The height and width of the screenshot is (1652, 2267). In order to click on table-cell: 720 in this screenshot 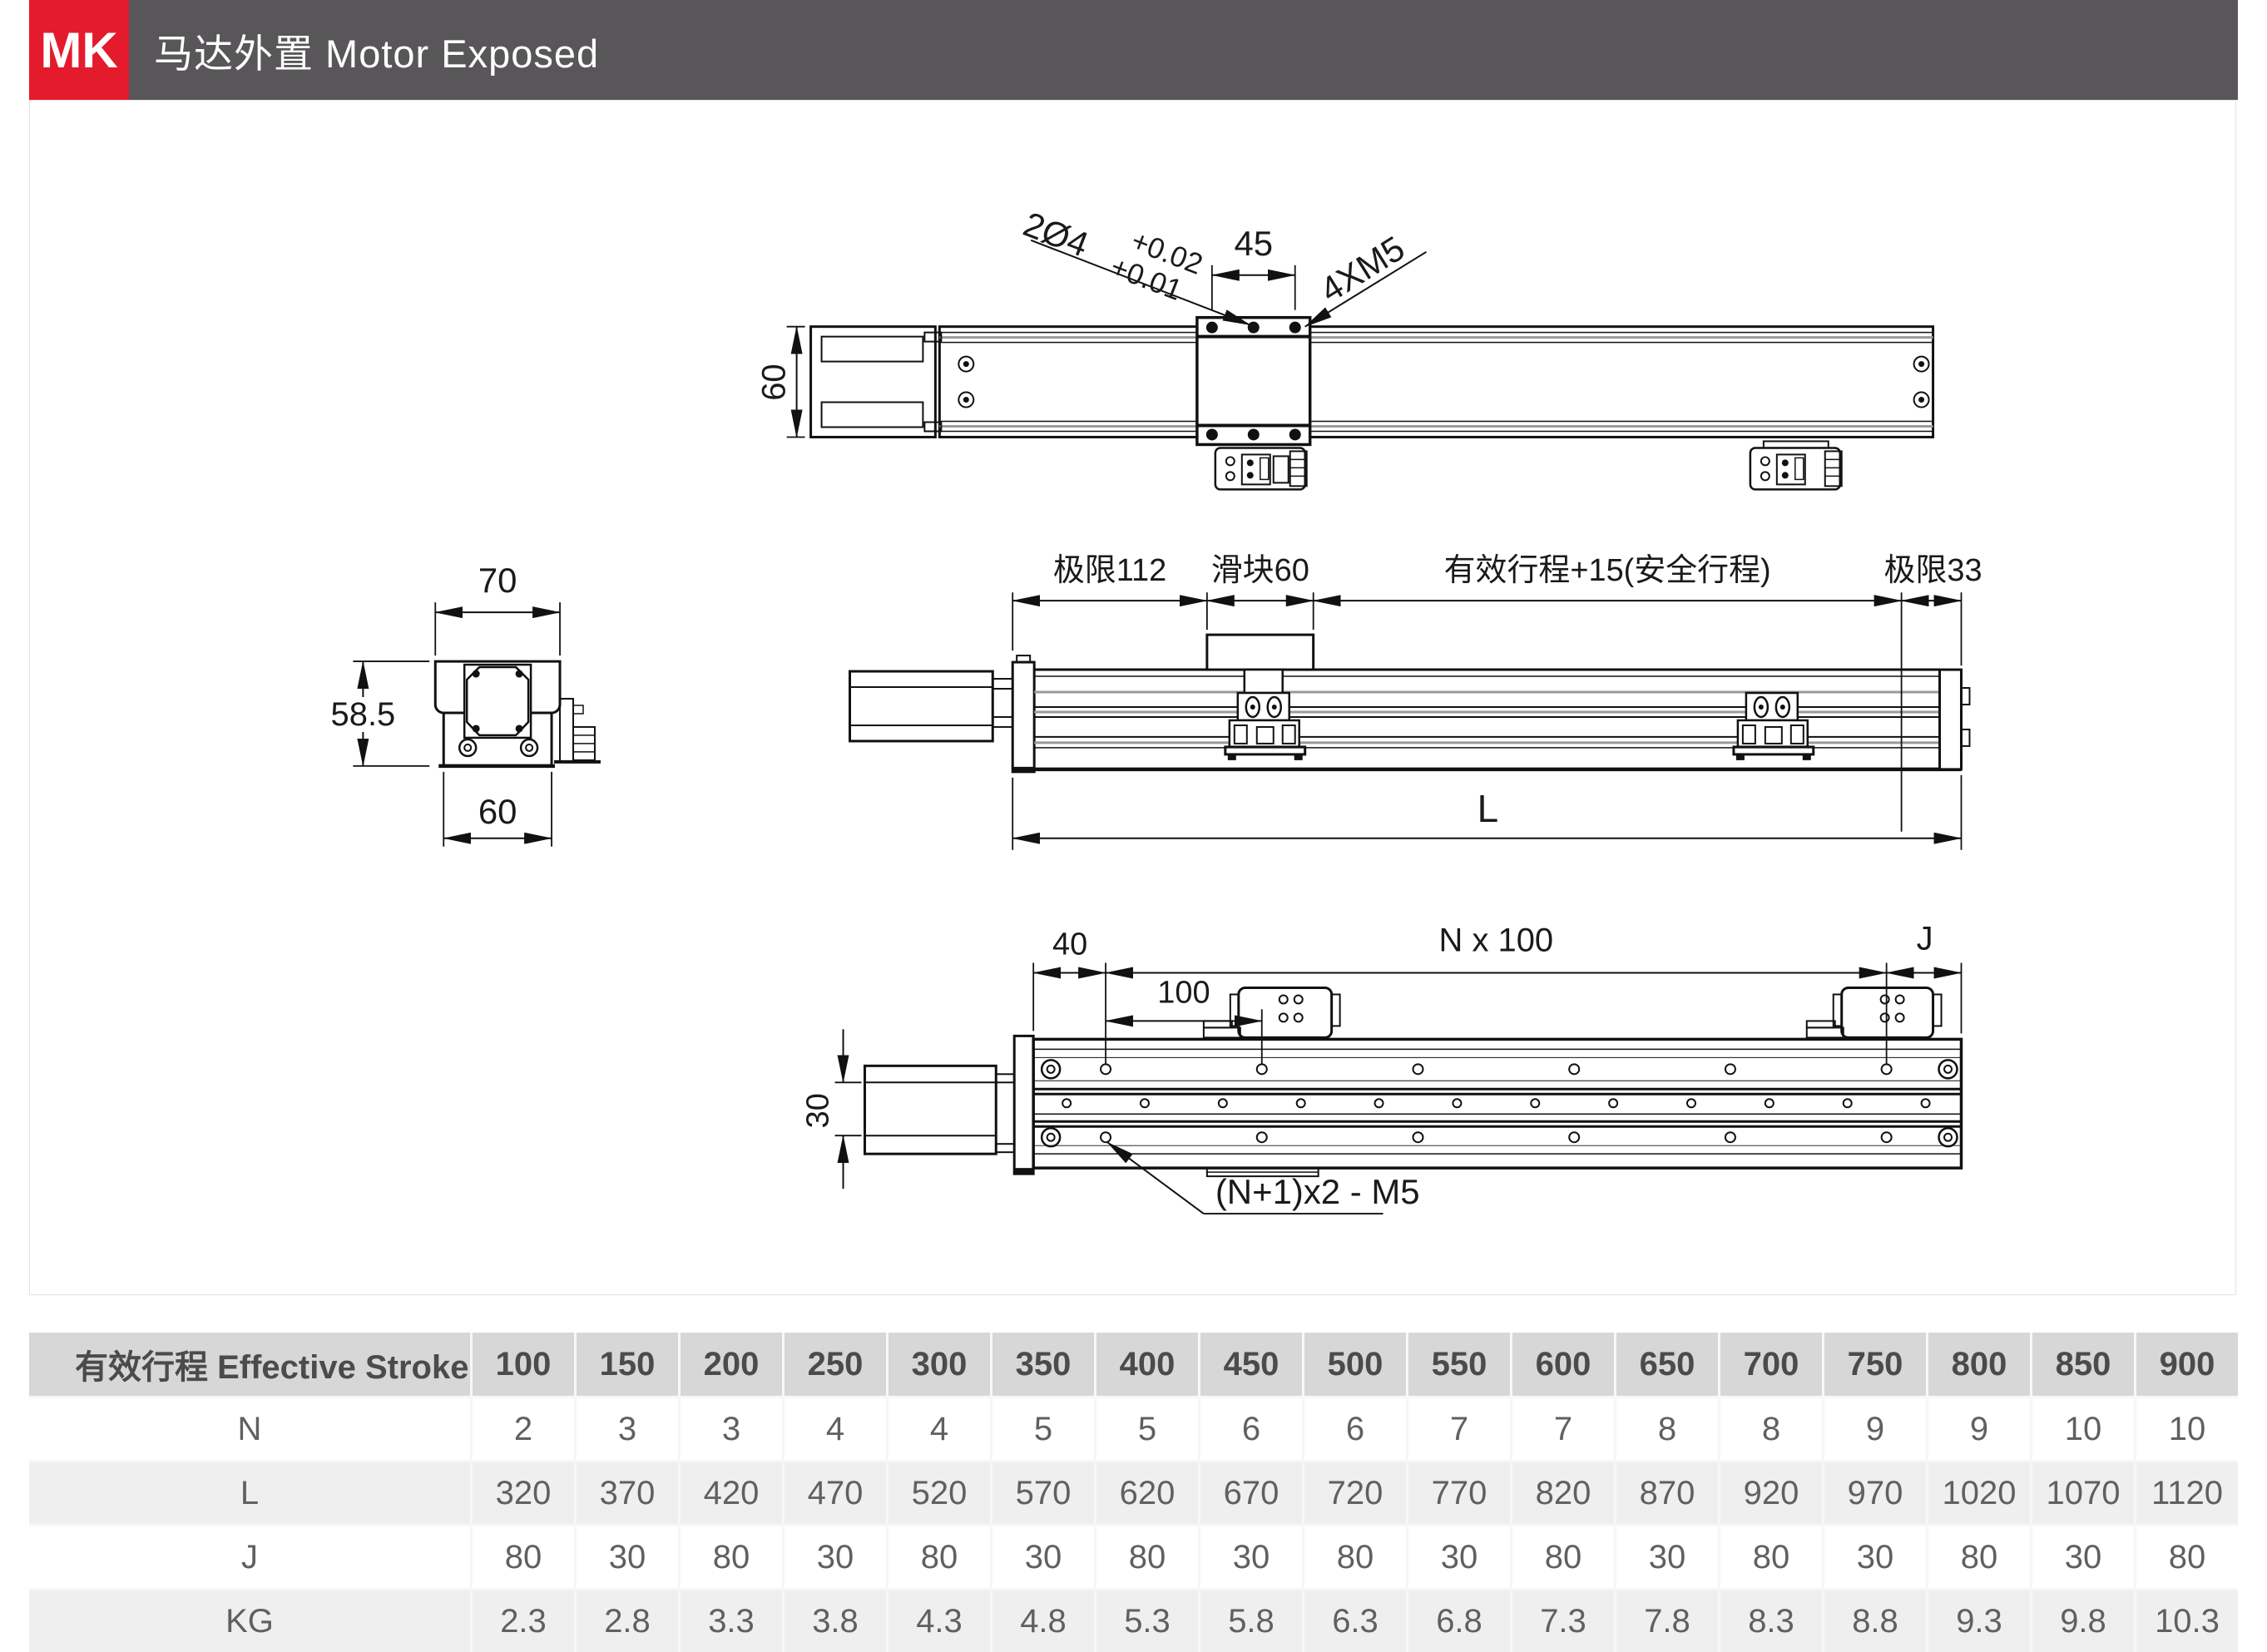, I will do `click(1355, 1493)`.